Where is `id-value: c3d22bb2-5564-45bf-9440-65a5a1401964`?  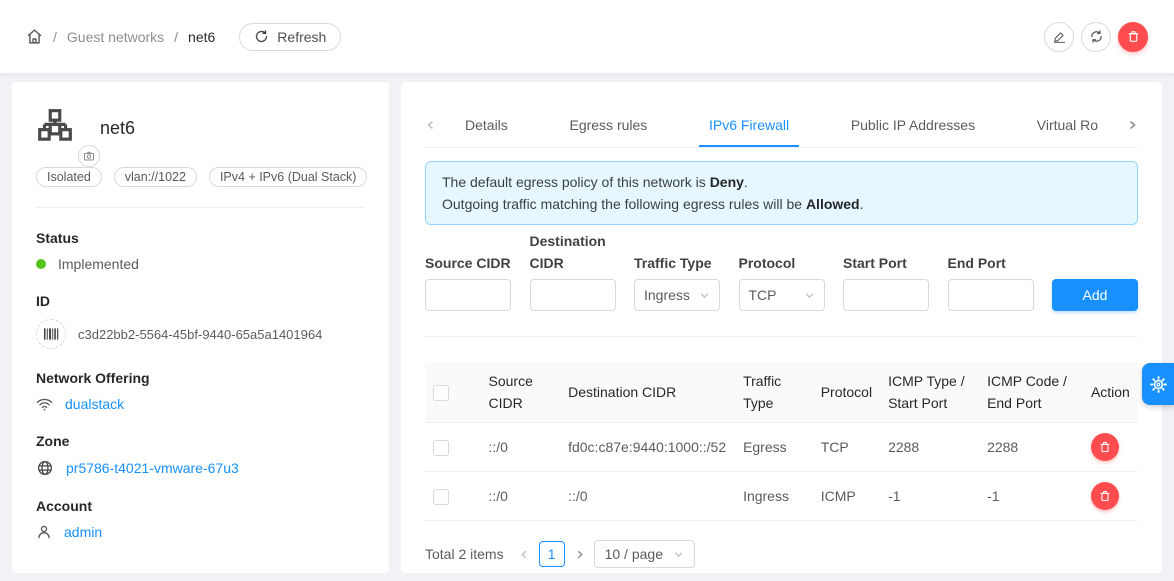 id-value: c3d22bb2-5564-45bf-9440-65a5a1401964 is located at coordinates (200, 334).